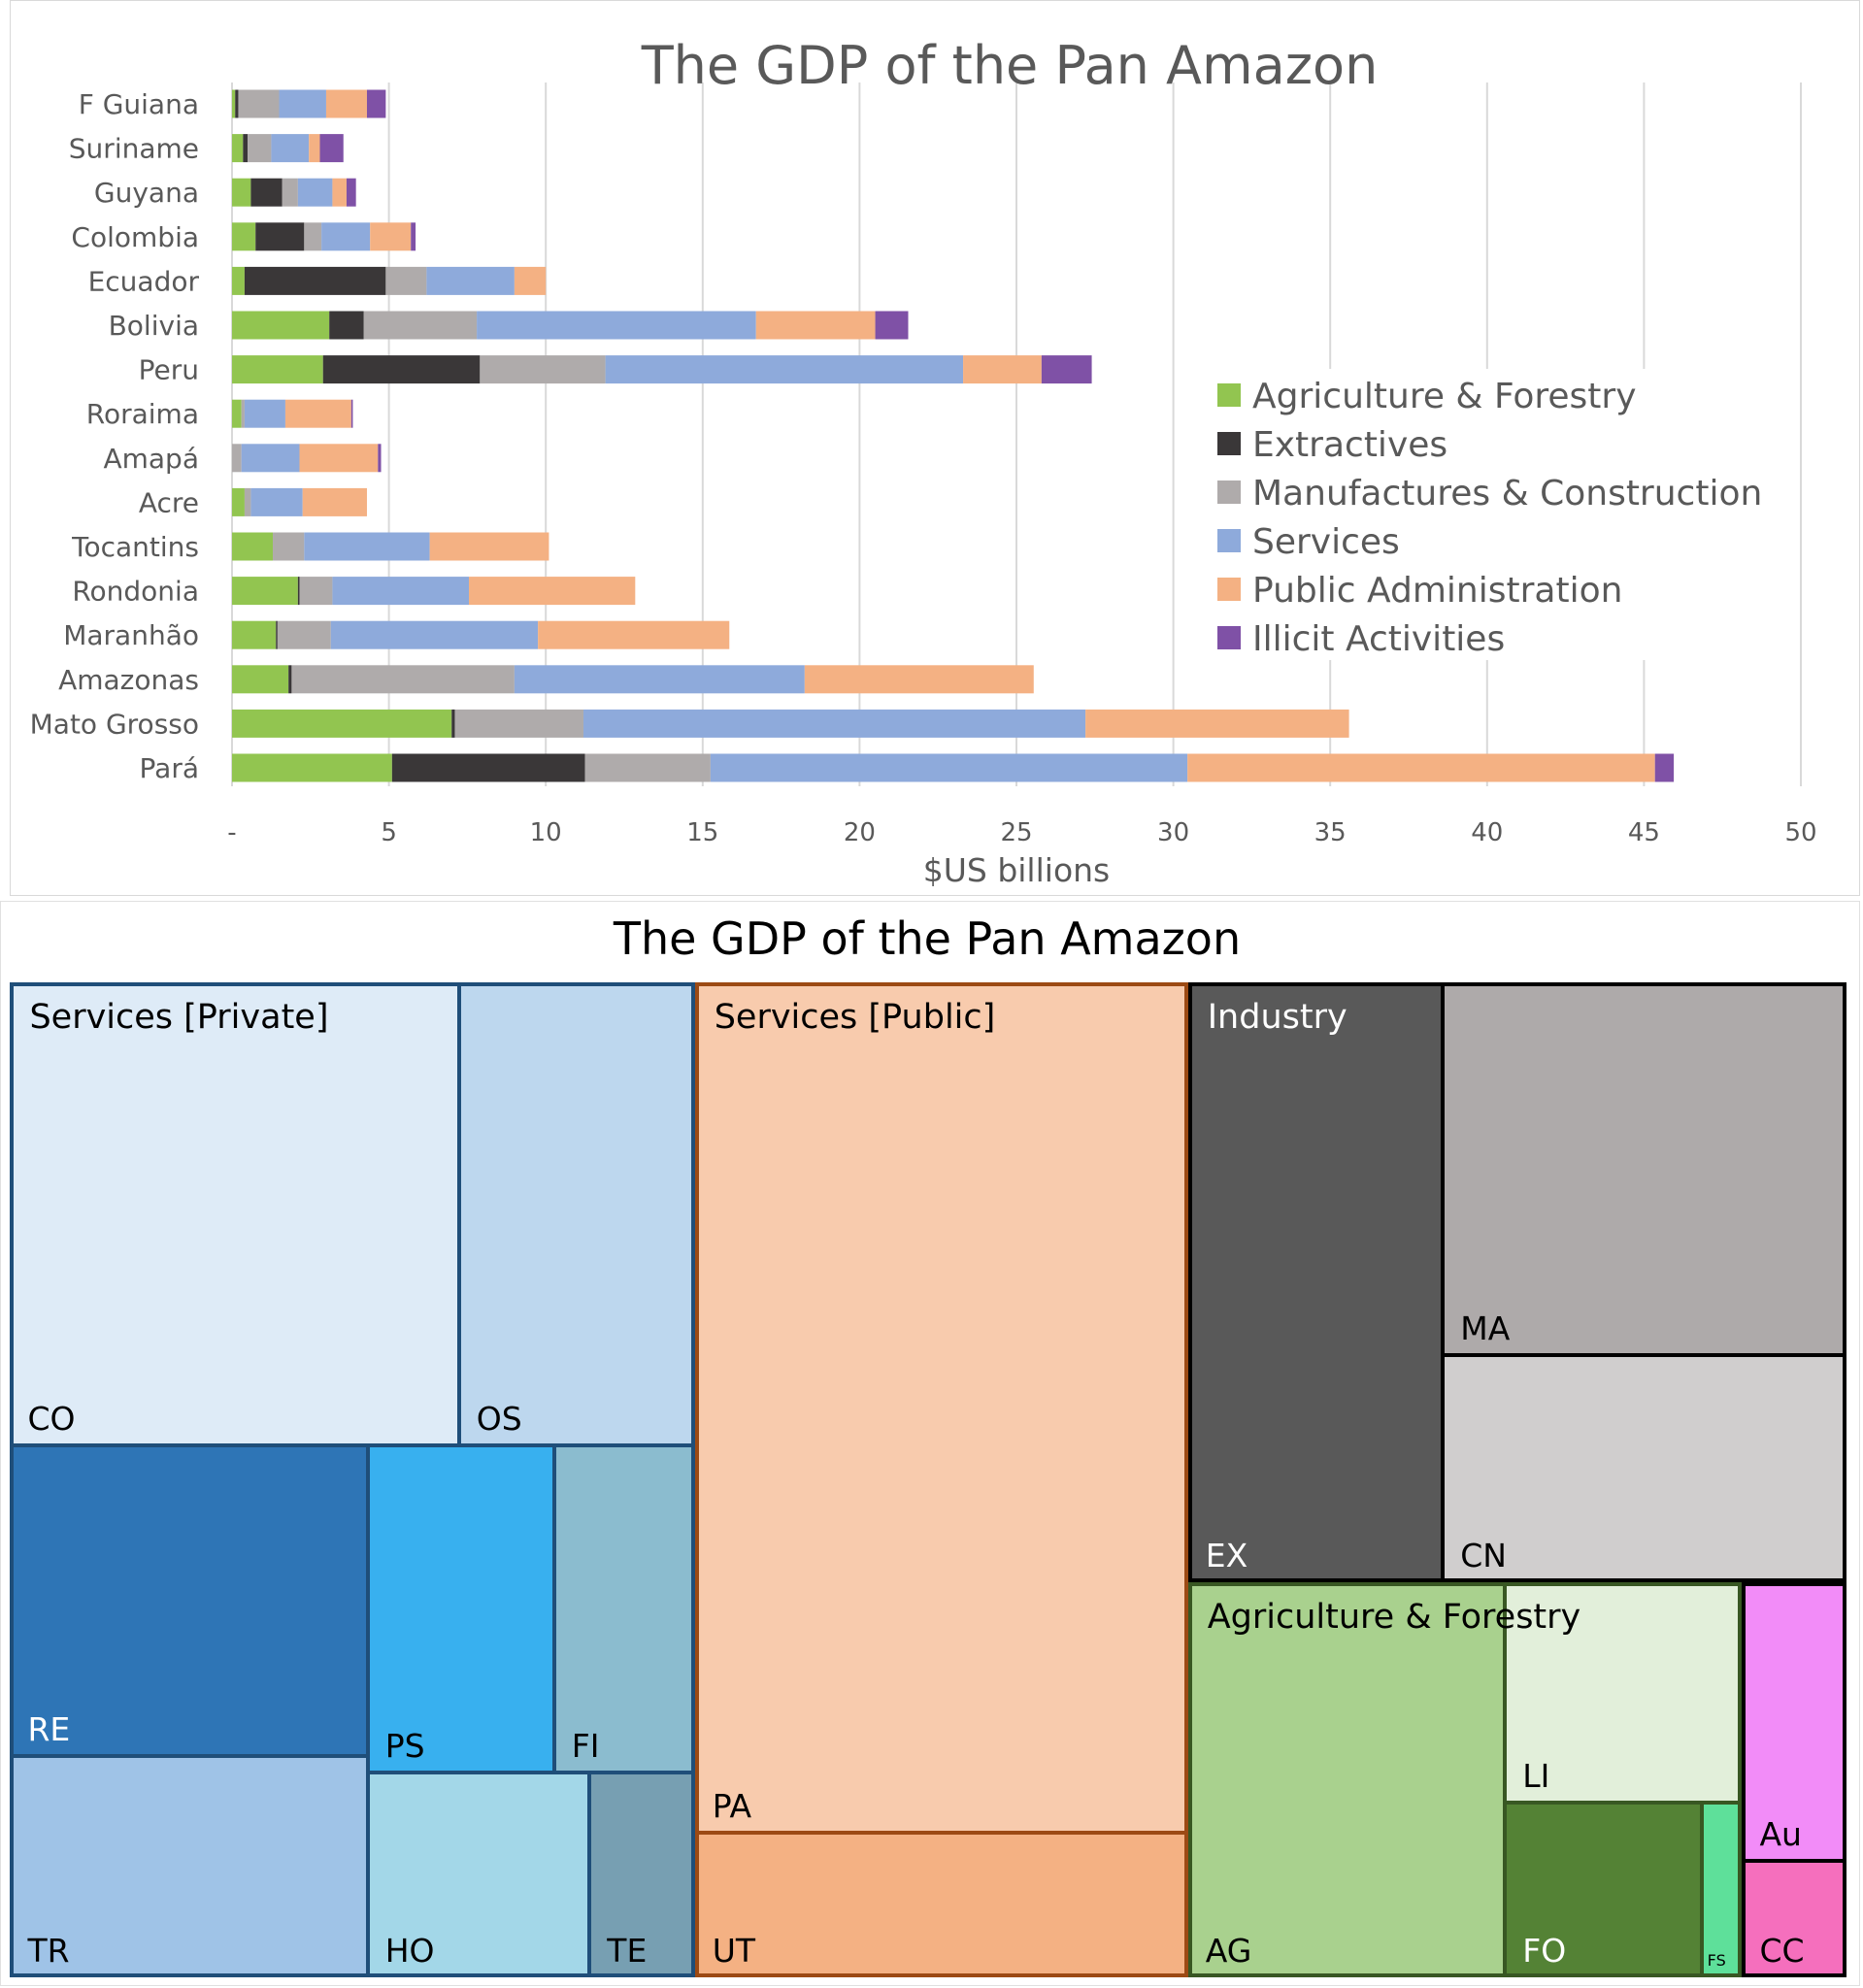  Describe the element at coordinates (1487, 833) in the screenshot. I see `x-tick-label: 40` at that location.